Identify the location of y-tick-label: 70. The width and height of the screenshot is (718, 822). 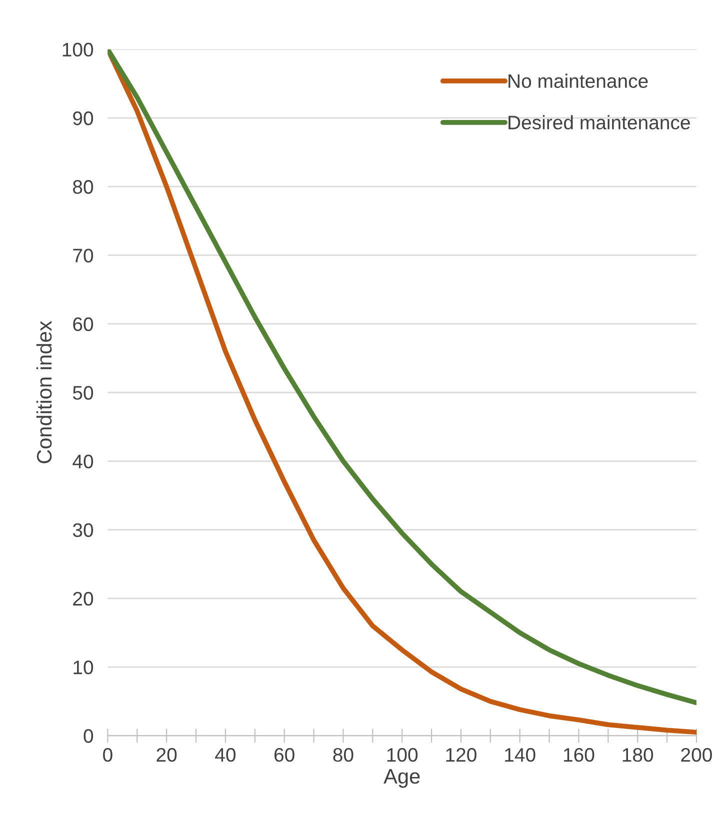
(83, 255).